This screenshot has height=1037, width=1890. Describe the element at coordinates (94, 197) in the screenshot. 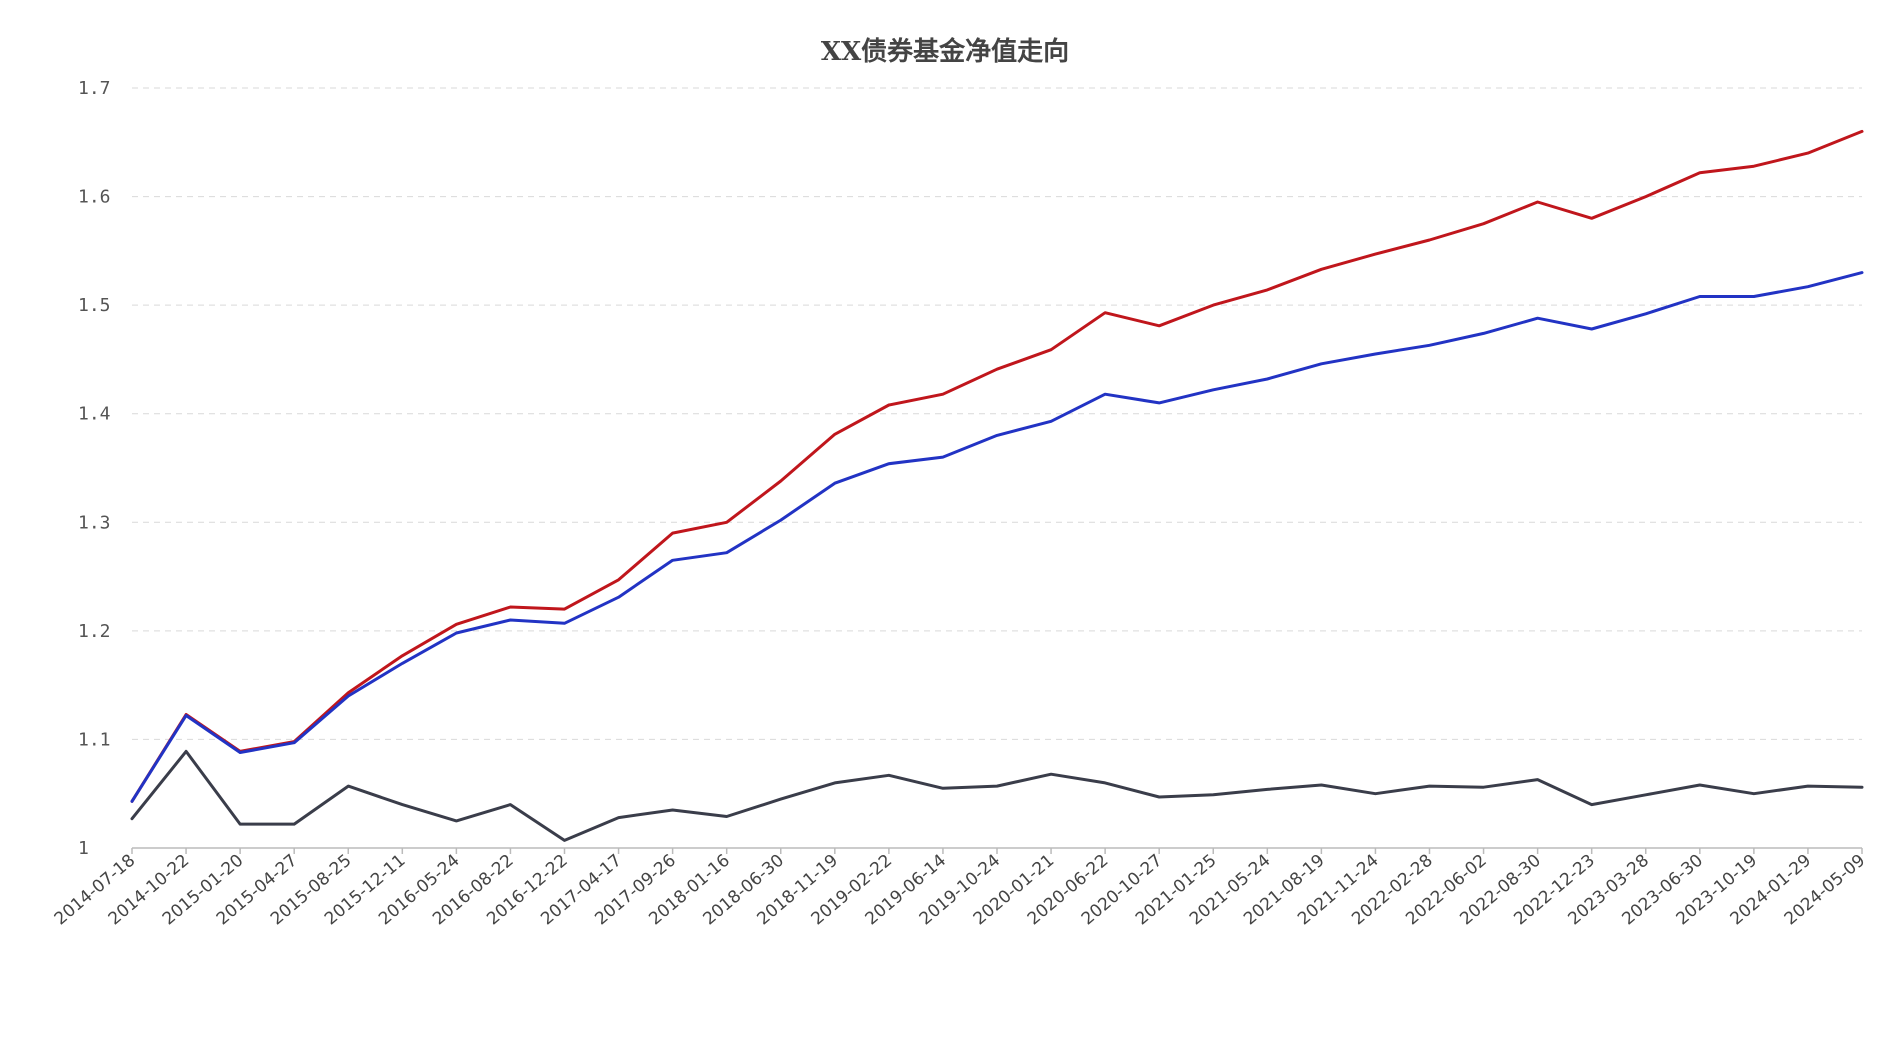

I see `y-tick-label: 1.6` at that location.